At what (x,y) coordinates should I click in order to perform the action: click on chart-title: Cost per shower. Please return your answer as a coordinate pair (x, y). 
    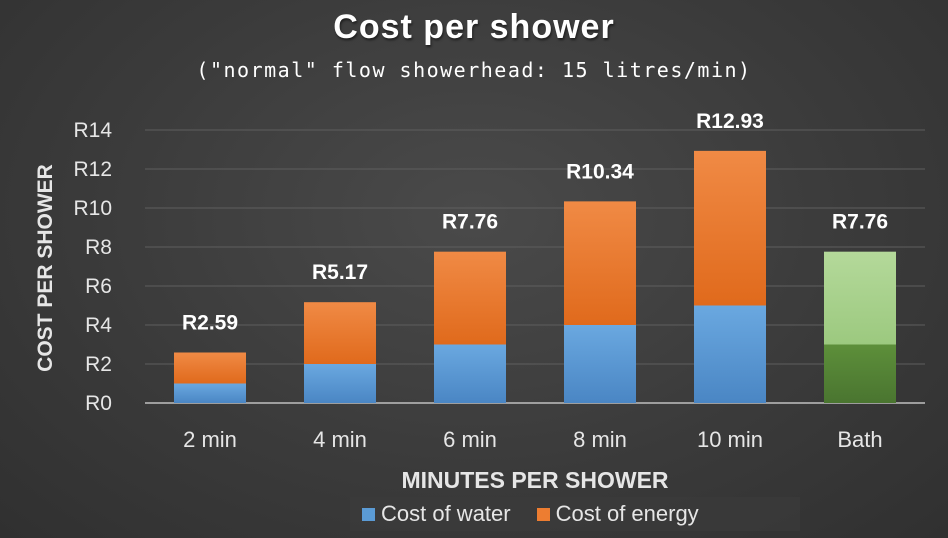
    Looking at the image, I should click on (474, 27).